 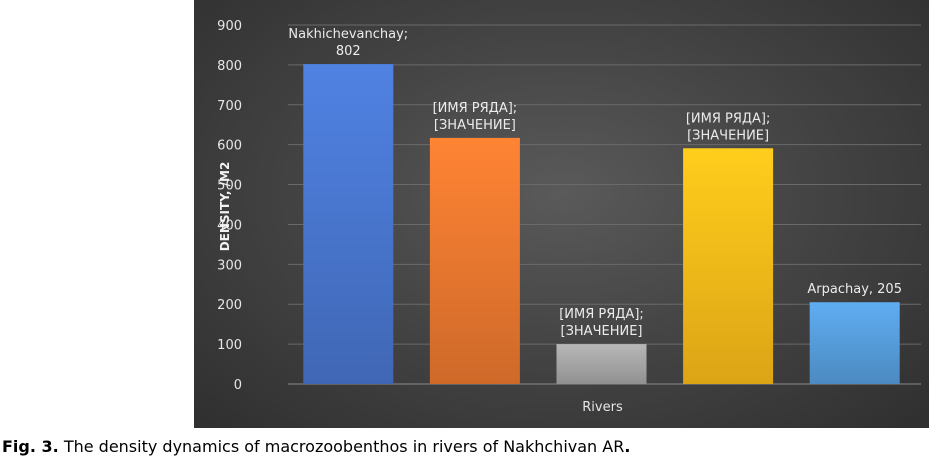 I want to click on y-axis-title: DENSITY, /M2, so click(x=225, y=207).